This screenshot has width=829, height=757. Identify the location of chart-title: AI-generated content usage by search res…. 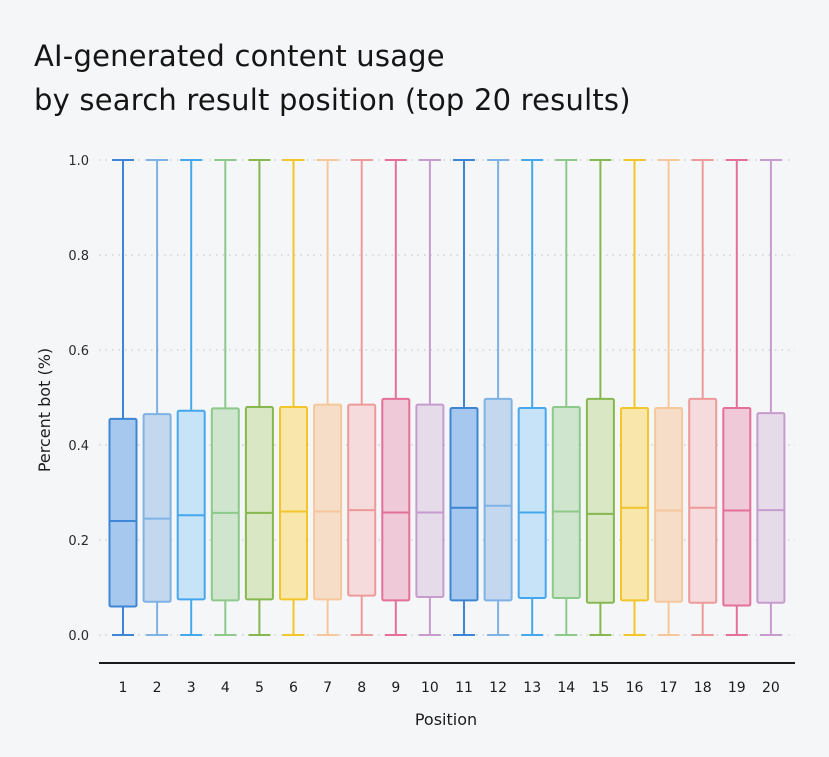
(332, 78).